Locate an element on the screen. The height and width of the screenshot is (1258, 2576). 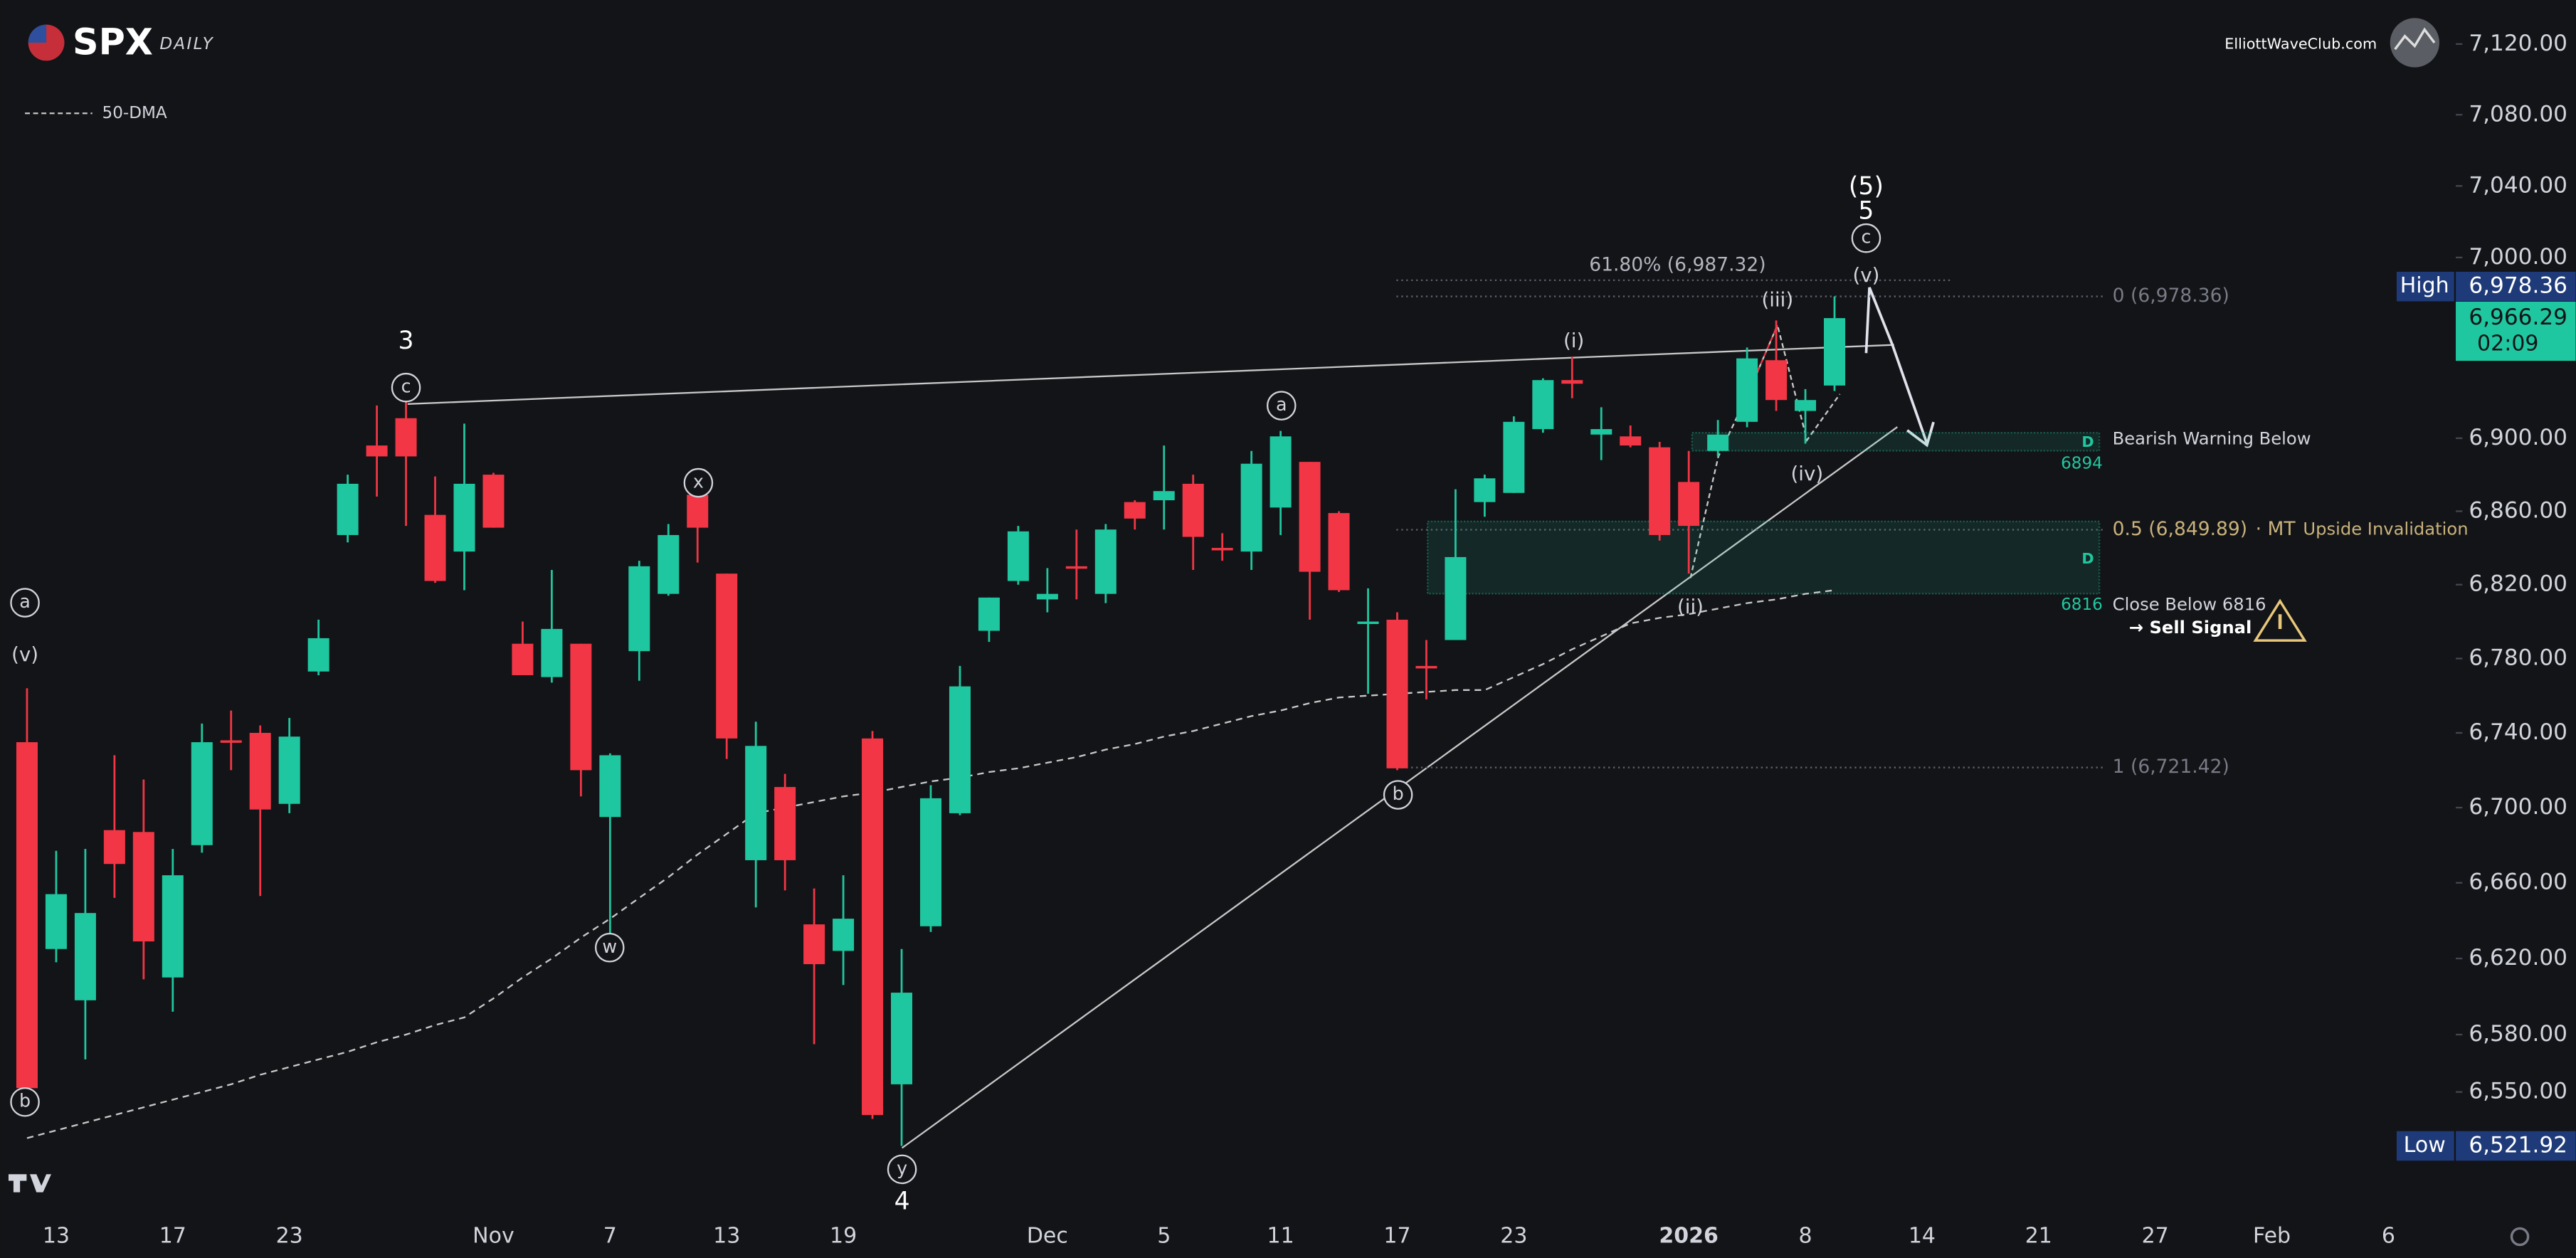
price-value: 6,521.92 is located at coordinates (2518, 1145).